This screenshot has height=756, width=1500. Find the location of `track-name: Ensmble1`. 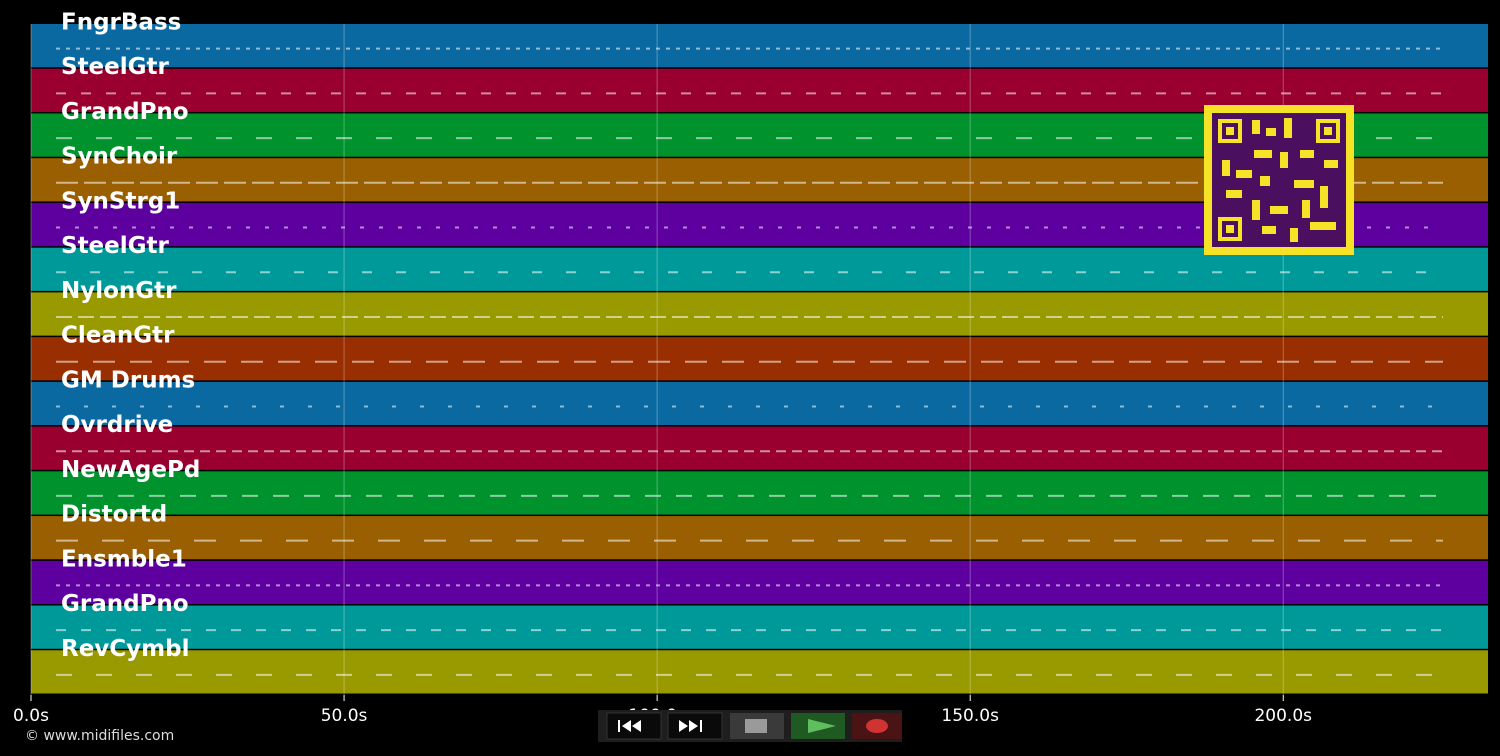

track-name: Ensmble1 is located at coordinates (124, 559).